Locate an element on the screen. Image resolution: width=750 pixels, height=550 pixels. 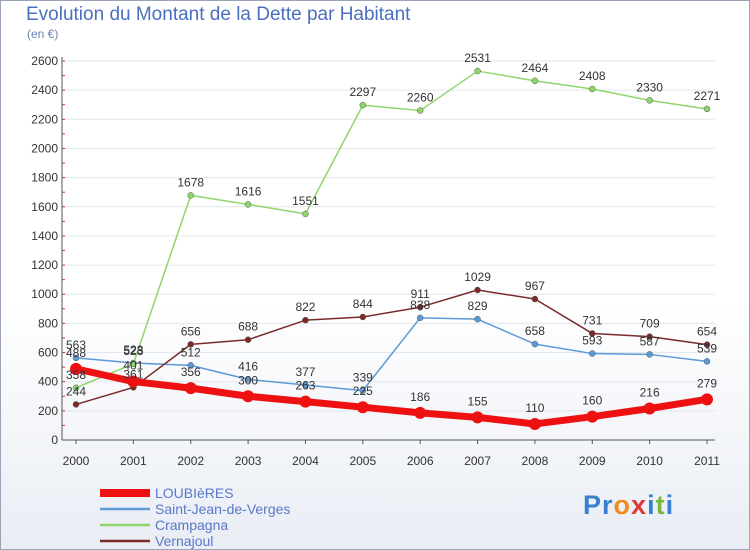
data-label: 155 is located at coordinates (478, 401).